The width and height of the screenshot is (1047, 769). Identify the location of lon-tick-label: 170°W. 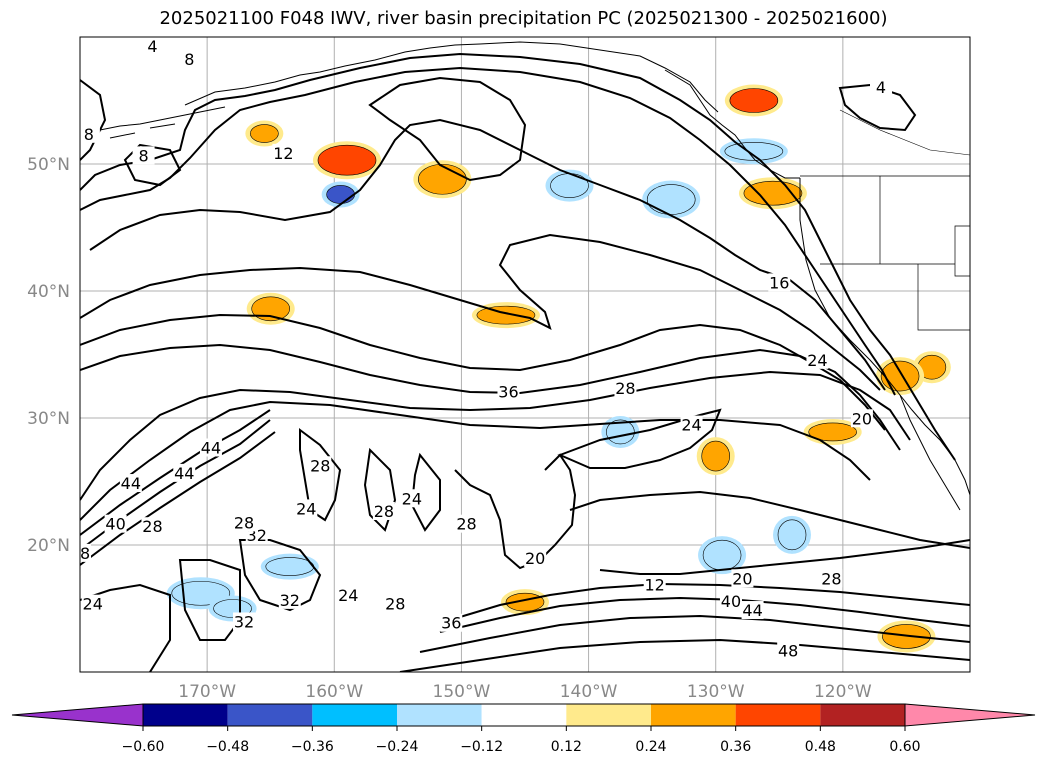
(207, 692).